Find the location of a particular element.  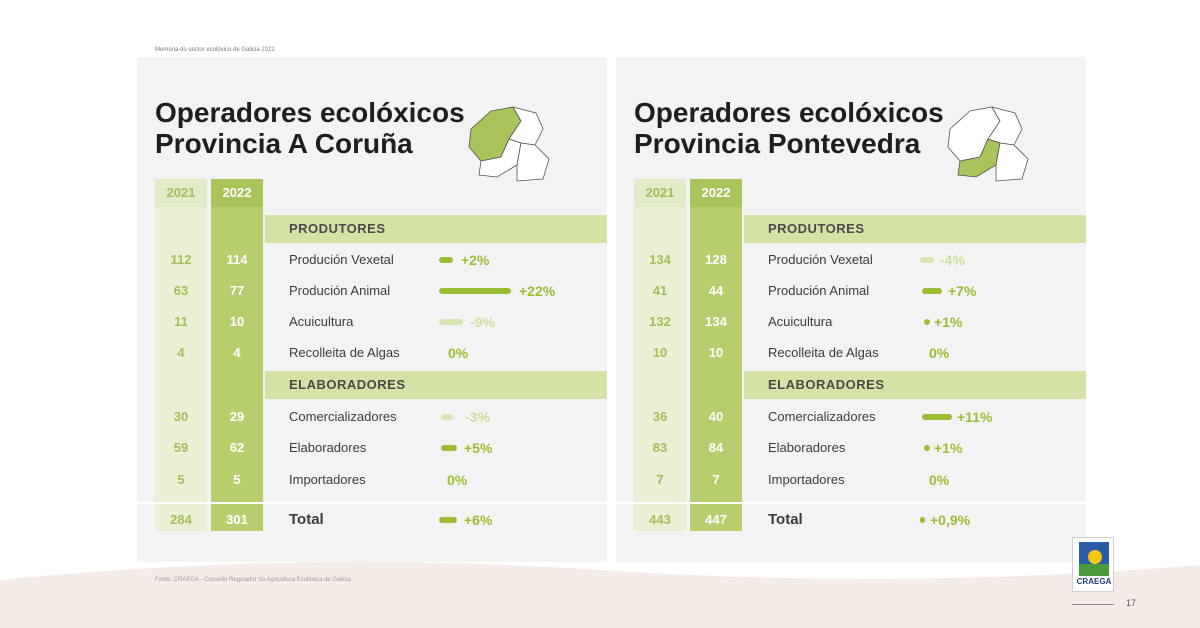

value-2021: 10 is located at coordinates (660, 352).